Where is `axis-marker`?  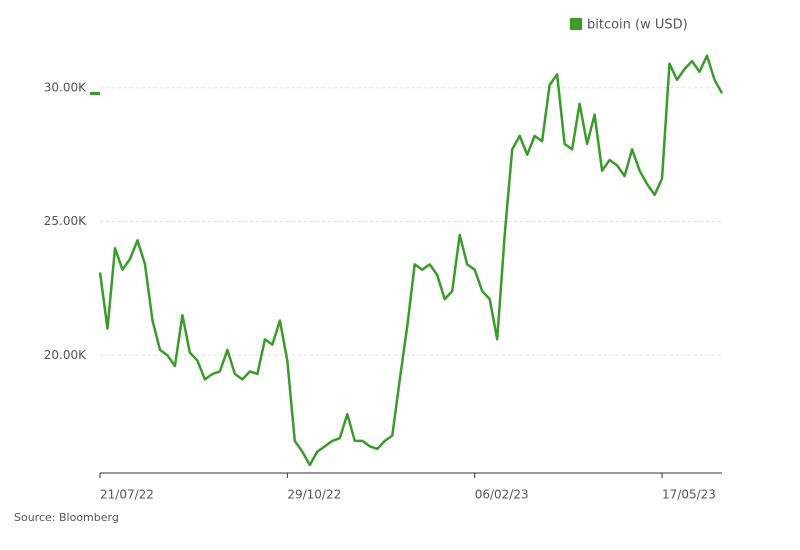
axis-marker is located at coordinates (95, 93).